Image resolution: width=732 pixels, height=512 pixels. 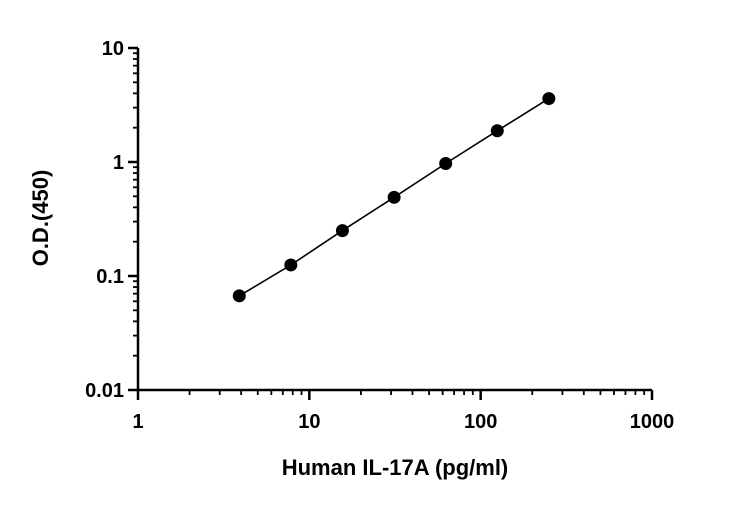 What do you see at coordinates (480, 422) in the screenshot?
I see `x-tick-label: 100` at bounding box center [480, 422].